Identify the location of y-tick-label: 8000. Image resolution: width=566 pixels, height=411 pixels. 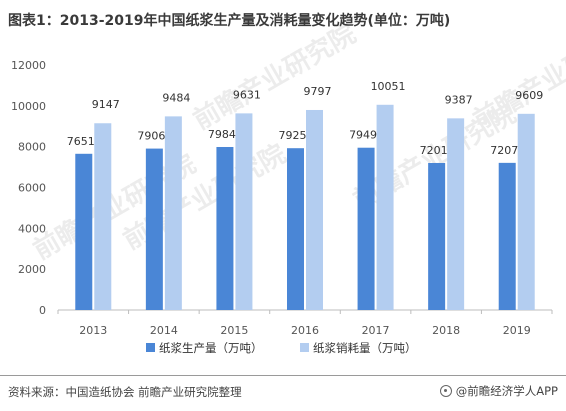
(32, 147).